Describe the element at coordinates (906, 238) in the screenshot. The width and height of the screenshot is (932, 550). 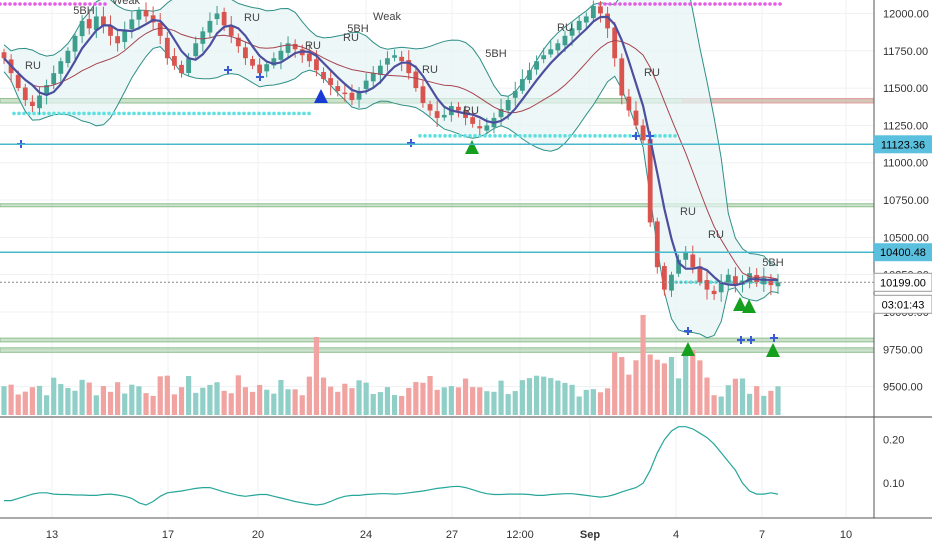
I see `y-tick-label: 10500.00` at that location.